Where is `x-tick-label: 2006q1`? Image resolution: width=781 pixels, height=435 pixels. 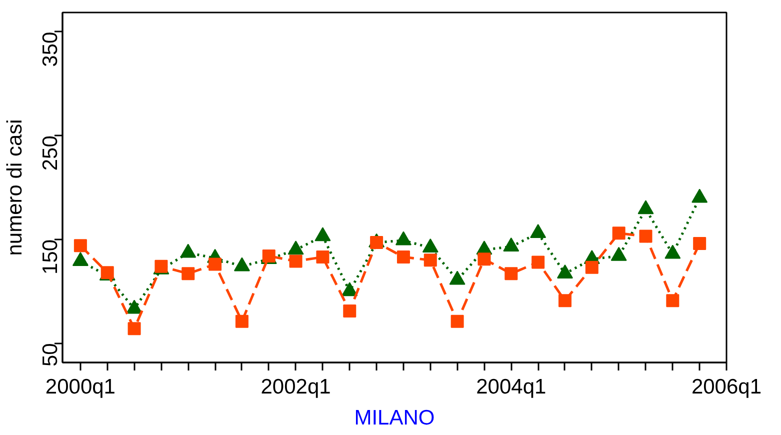
x-tick-label: 2006q1 is located at coordinates (726, 387).